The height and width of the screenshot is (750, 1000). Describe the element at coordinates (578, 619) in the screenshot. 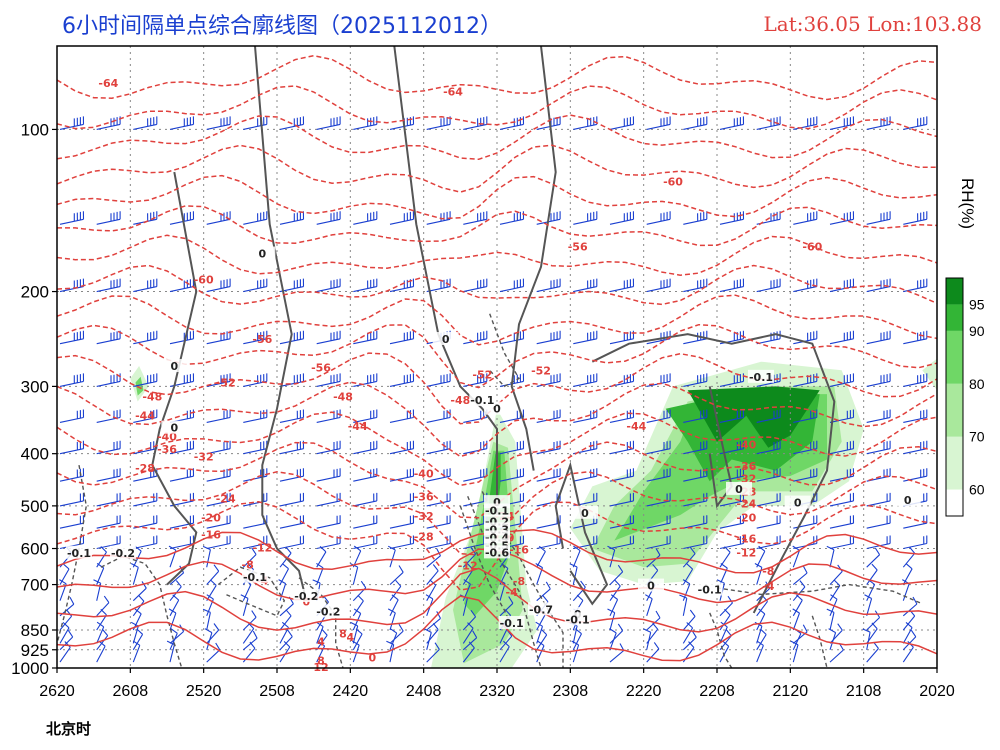

I see `omega-label-26: -0.1` at that location.